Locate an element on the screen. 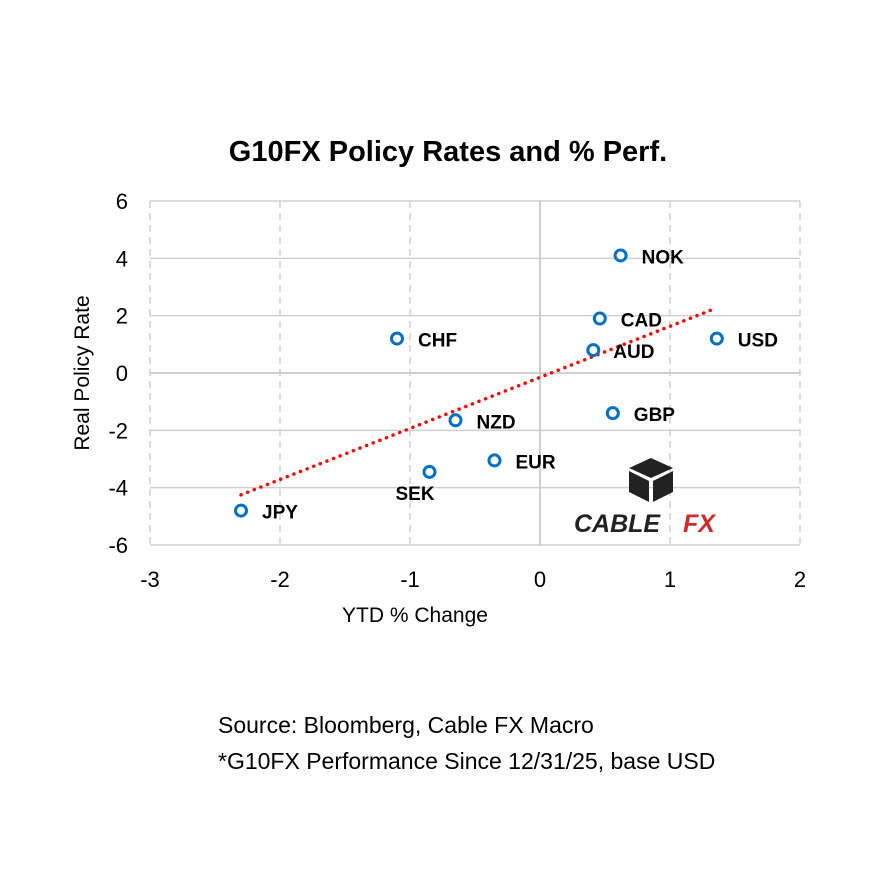 This screenshot has height=888, width=896. data-label: CHF is located at coordinates (437, 341).